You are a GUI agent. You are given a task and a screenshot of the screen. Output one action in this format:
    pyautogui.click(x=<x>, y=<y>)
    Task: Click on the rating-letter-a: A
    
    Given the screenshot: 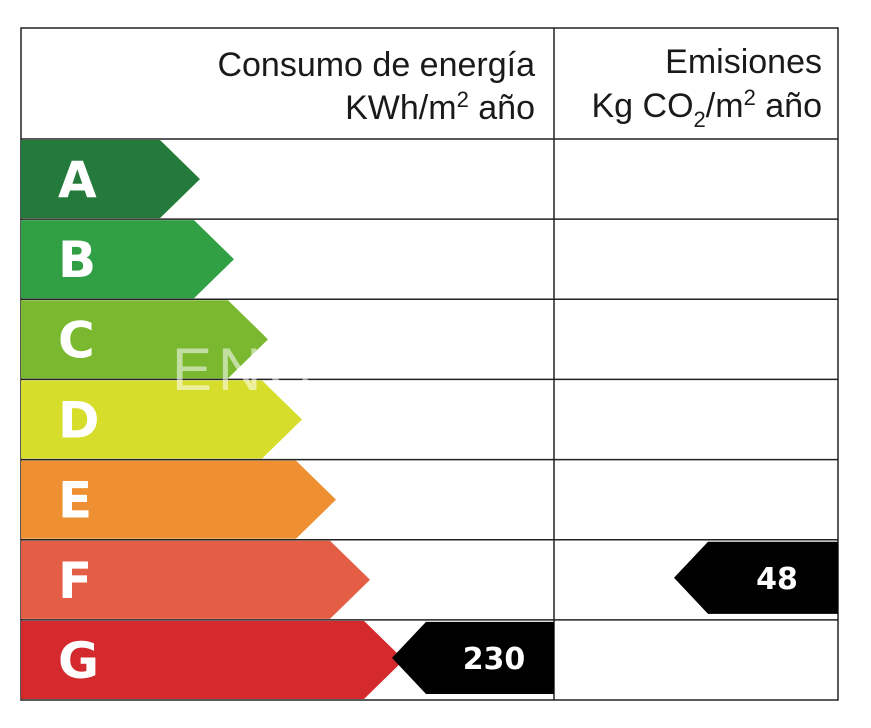 What is the action you would take?
    pyautogui.click(x=77, y=180)
    